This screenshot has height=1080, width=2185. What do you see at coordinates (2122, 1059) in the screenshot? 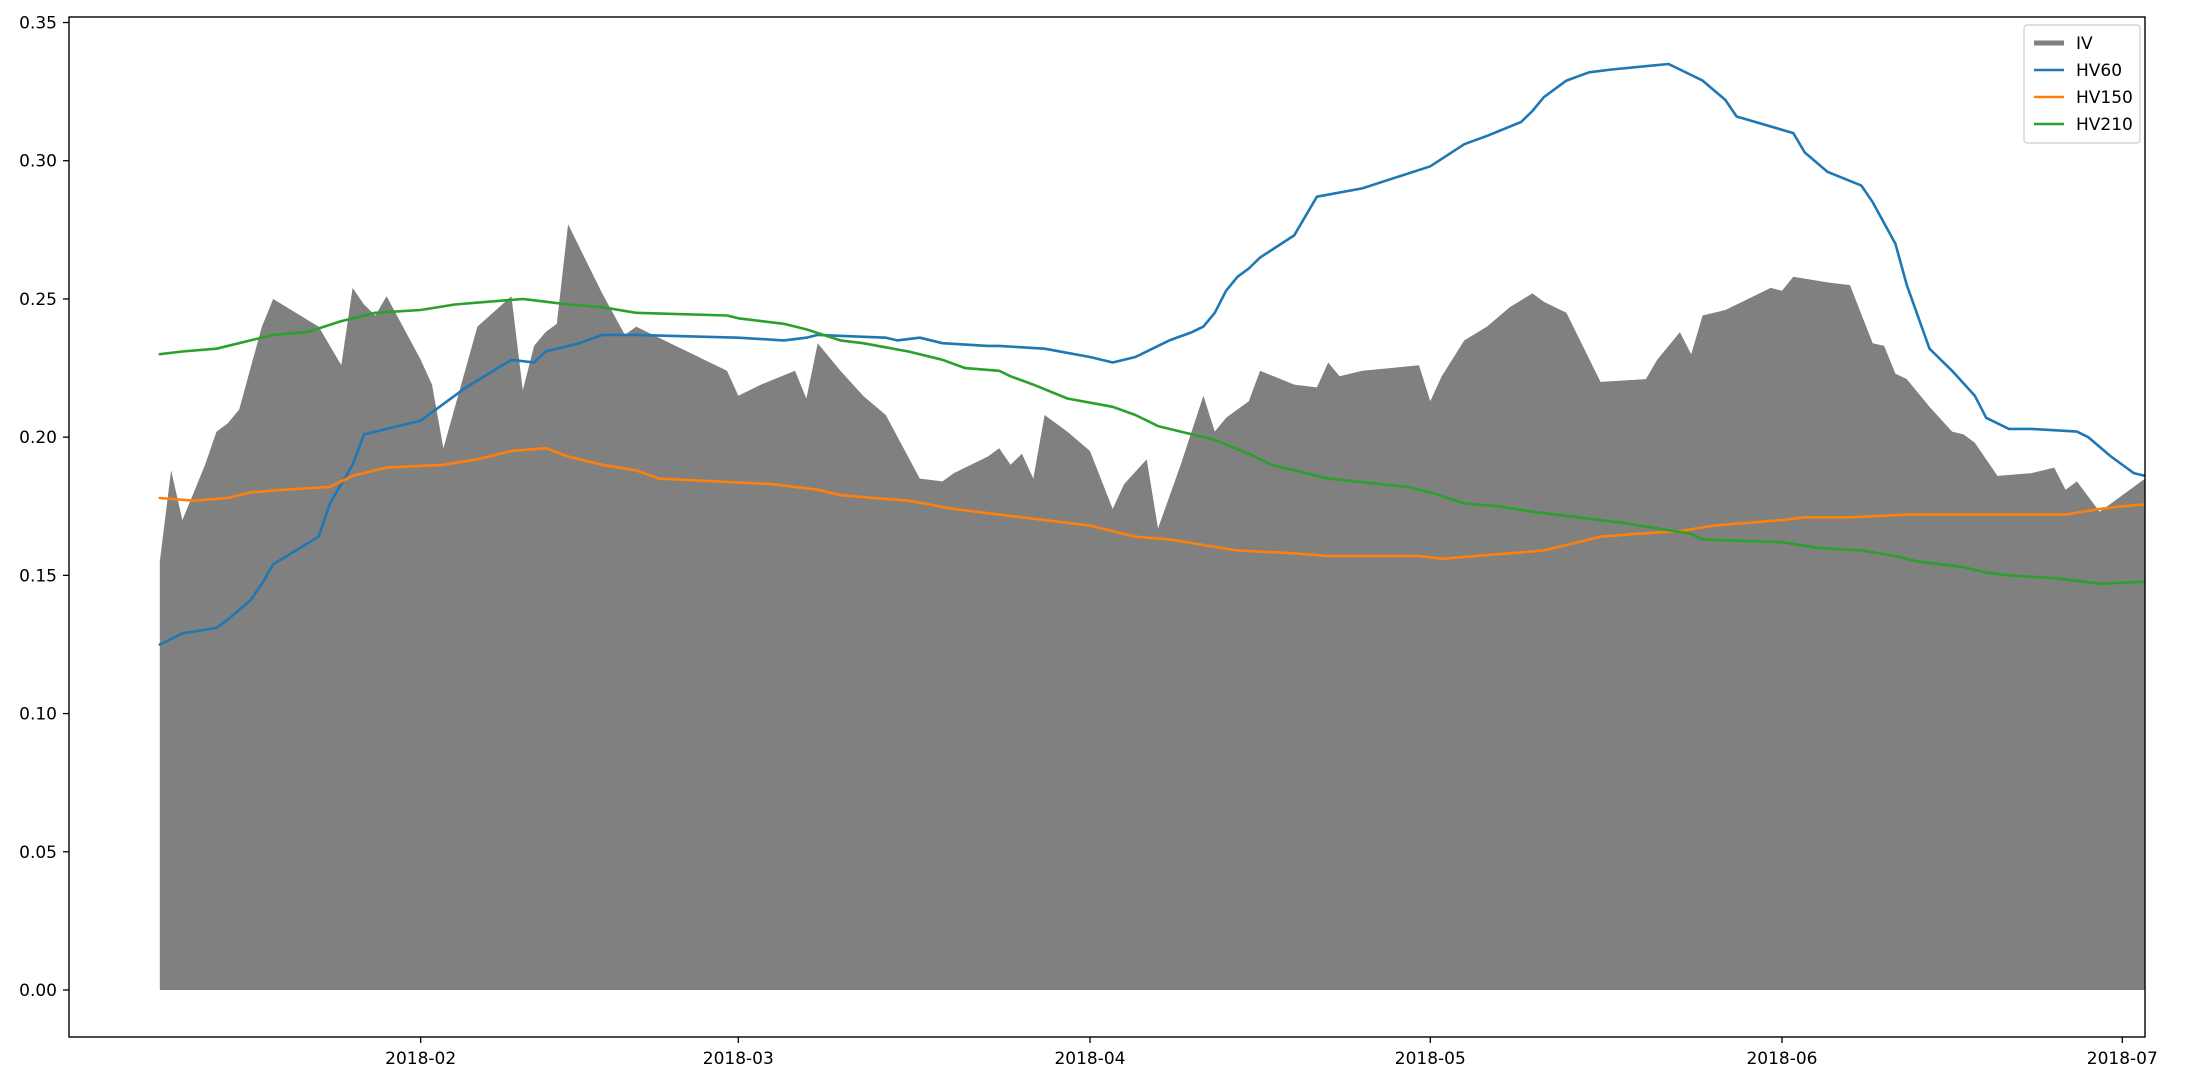
I see `x-tick-label: 2018-07` at bounding box center [2122, 1059].